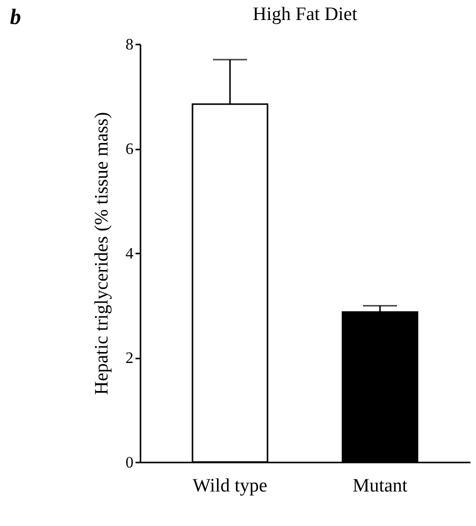 The image size is (476, 526). What do you see at coordinates (130, 45) in the screenshot?
I see `y-tick-label: 8` at bounding box center [130, 45].